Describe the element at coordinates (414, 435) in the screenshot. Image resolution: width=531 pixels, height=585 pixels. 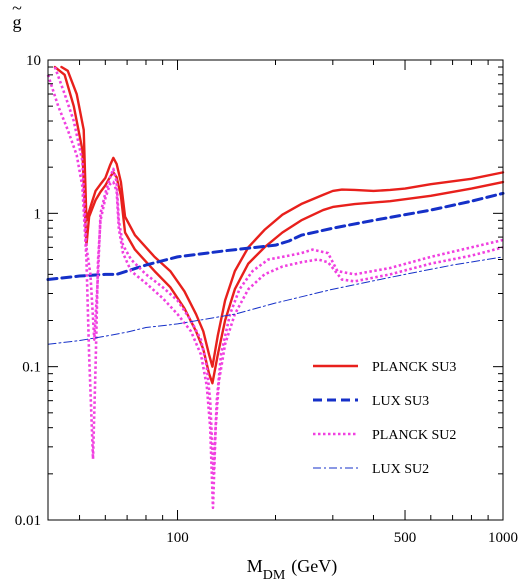
I see `legend-label-3: PLANCK SU2` at that location.